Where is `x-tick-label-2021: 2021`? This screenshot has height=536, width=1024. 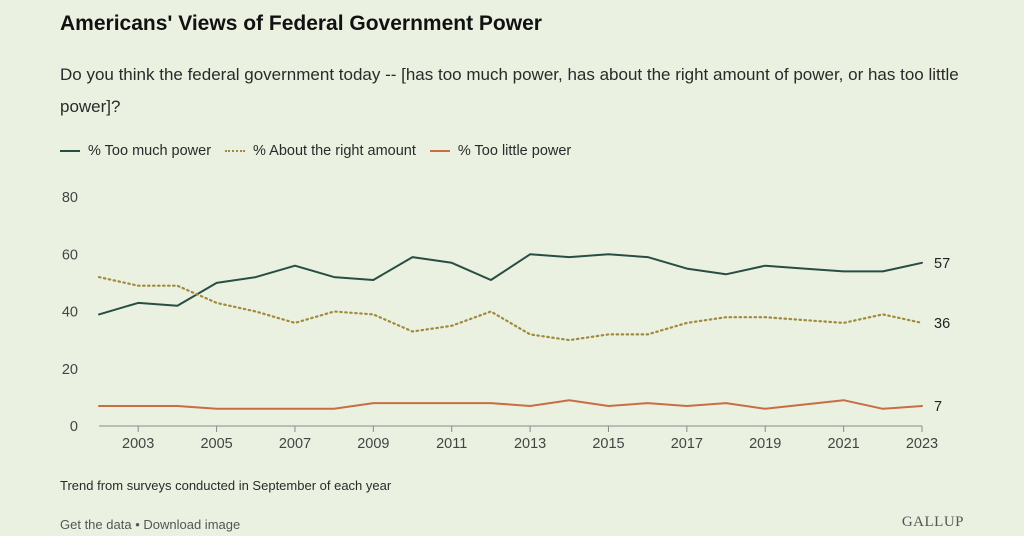 x-tick-label-2021: 2021 is located at coordinates (843, 444).